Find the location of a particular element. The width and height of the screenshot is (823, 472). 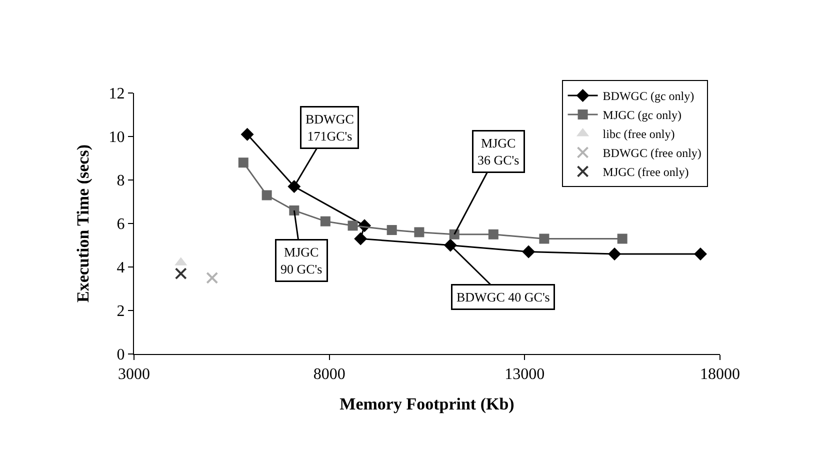

annotation: BDWGC 40 GC's is located at coordinates (503, 297).